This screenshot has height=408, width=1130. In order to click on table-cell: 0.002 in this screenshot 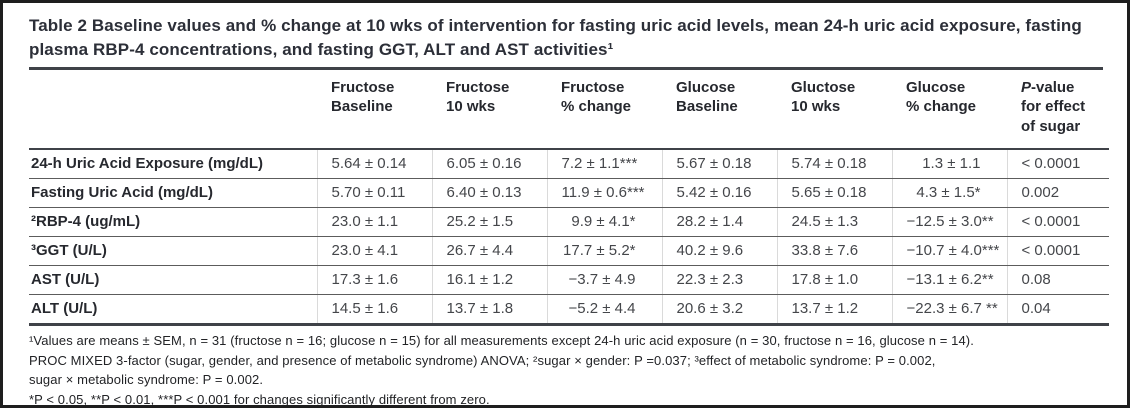, I will do `click(1057, 193)`.